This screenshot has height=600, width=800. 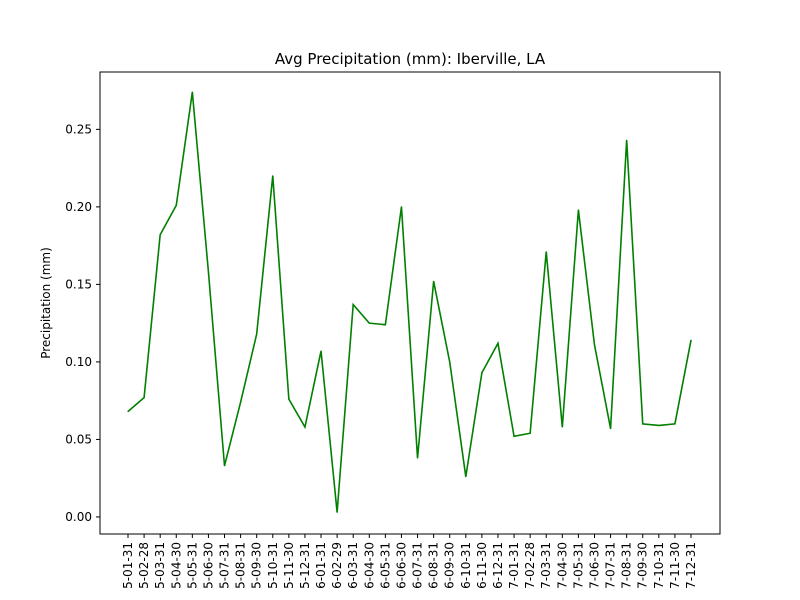 I want to click on y-tick-label: 0.25, so click(x=78, y=129).